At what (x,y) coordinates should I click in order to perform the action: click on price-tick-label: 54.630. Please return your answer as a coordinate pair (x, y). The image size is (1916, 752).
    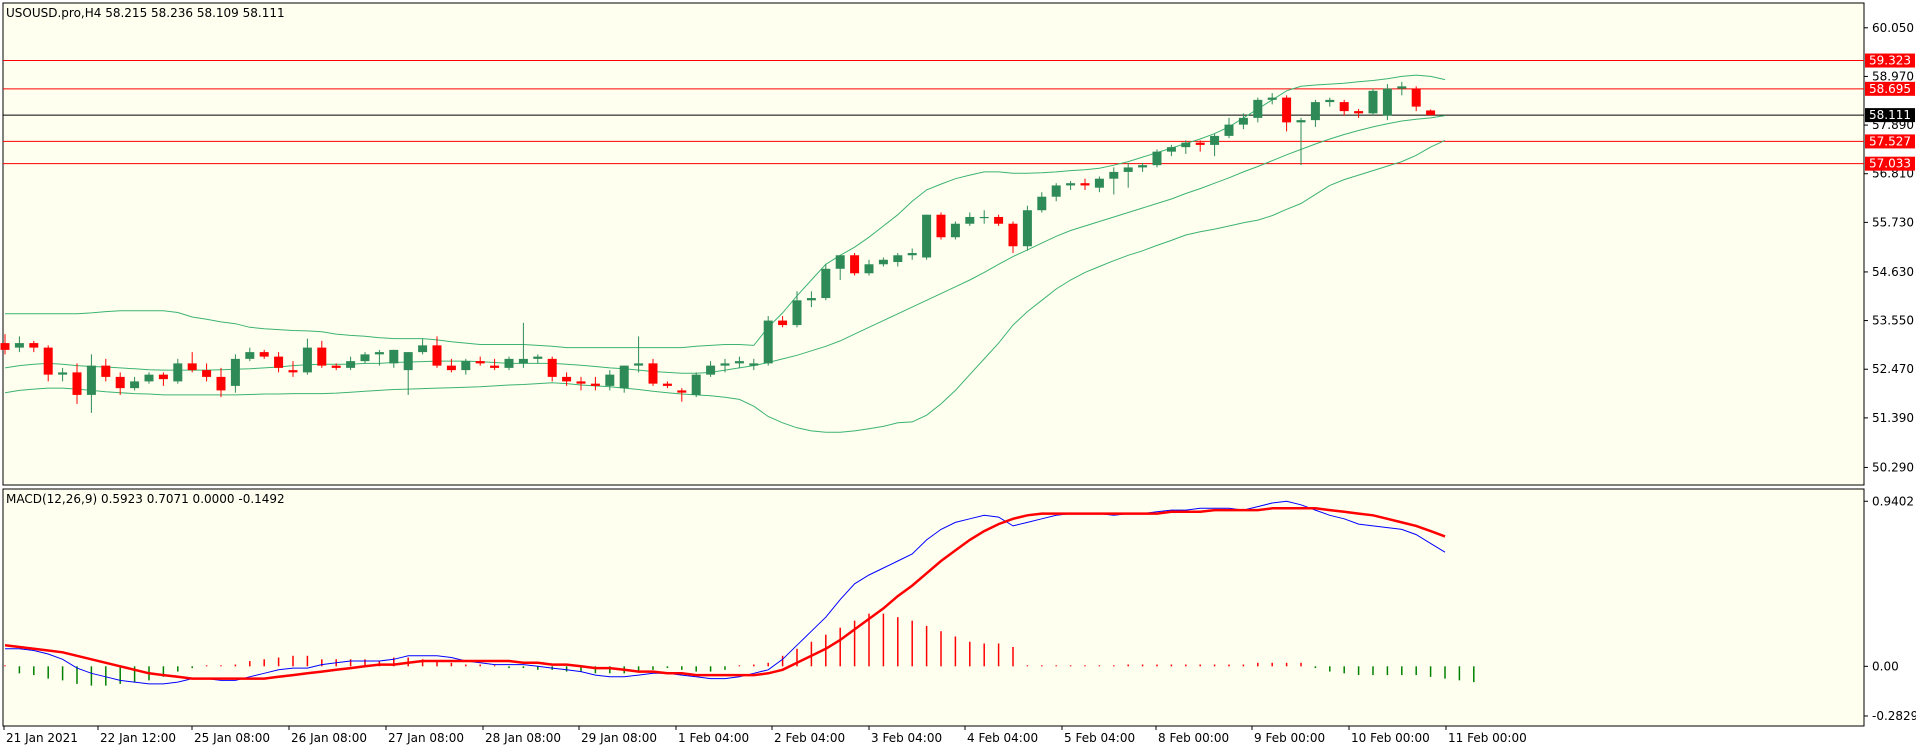
    Looking at the image, I should click on (1893, 272).